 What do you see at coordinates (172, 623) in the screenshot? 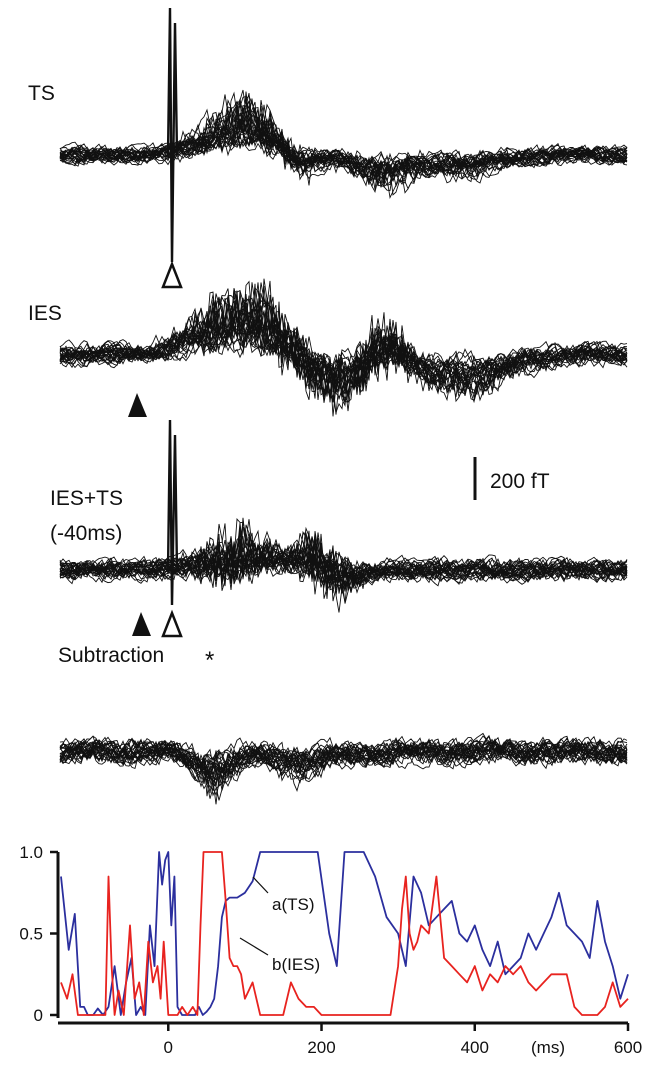
I see `open-triangle-marker-ies-ts` at bounding box center [172, 623].